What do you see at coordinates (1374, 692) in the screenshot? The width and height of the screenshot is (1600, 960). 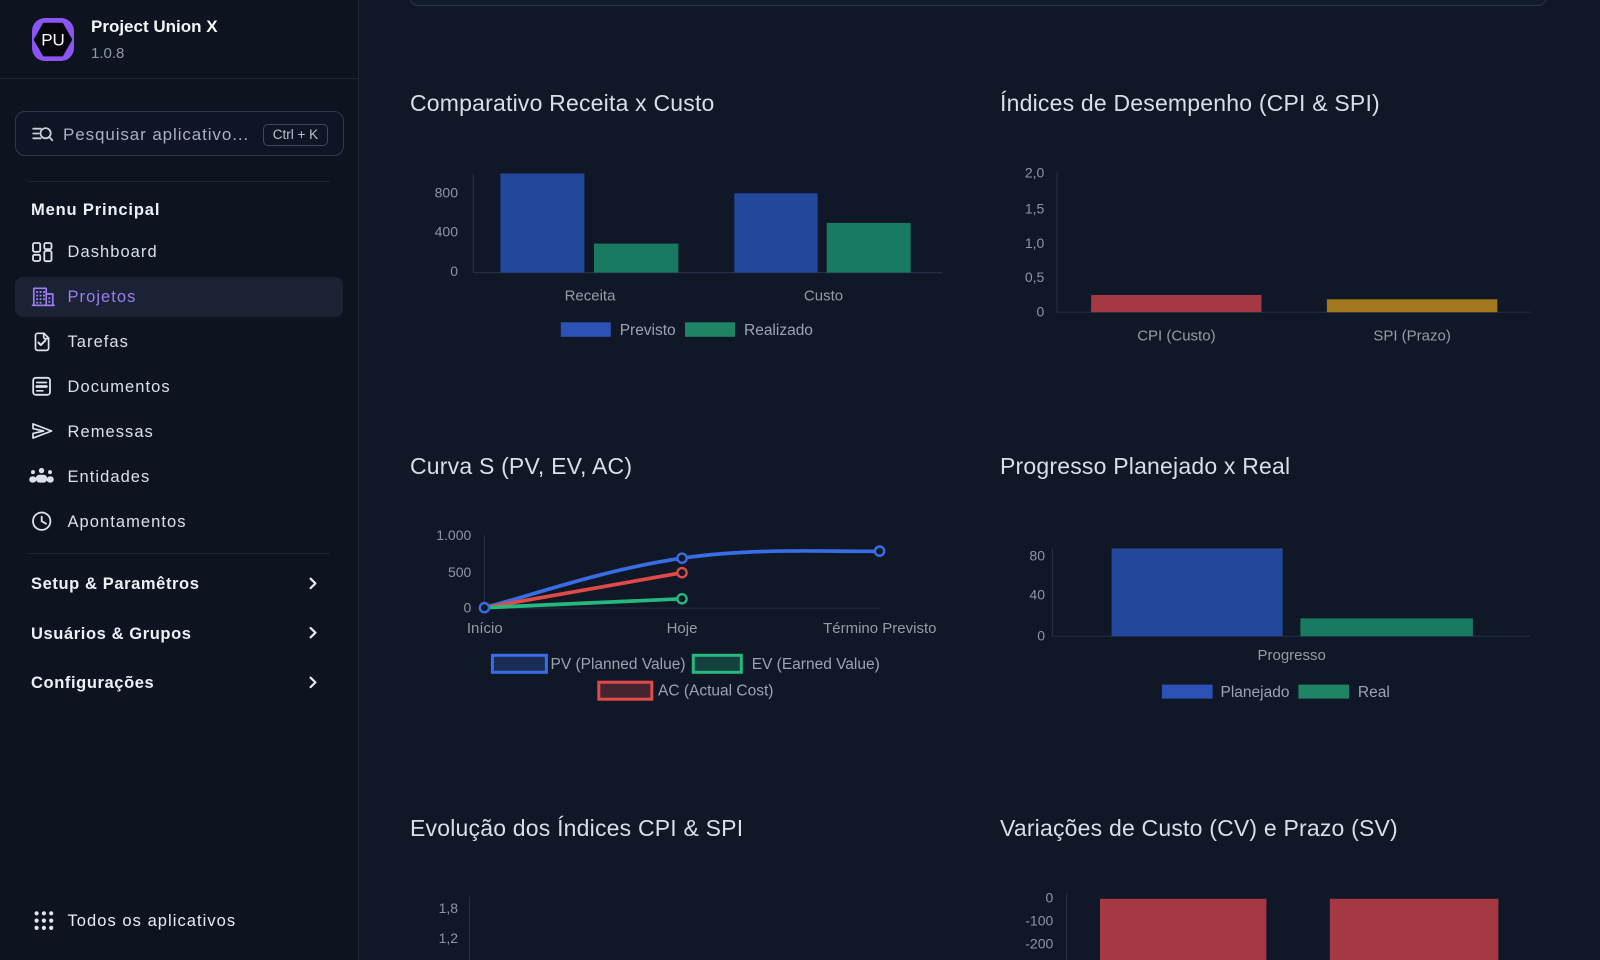 I see `svg-text: Real` at bounding box center [1374, 692].